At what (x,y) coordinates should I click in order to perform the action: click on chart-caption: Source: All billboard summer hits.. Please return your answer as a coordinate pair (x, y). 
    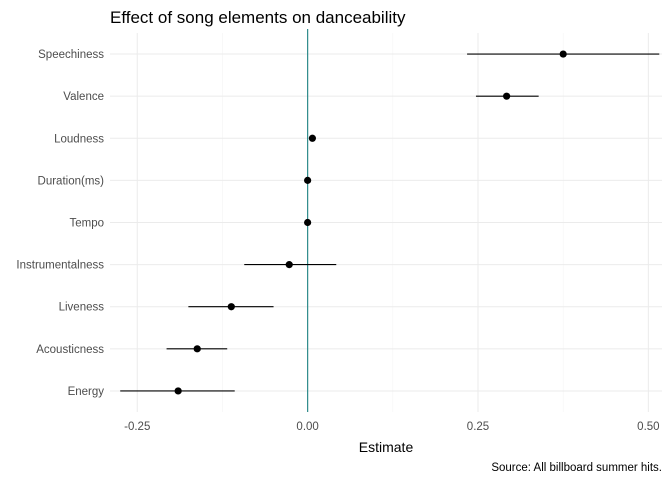
    Looking at the image, I should click on (576, 468).